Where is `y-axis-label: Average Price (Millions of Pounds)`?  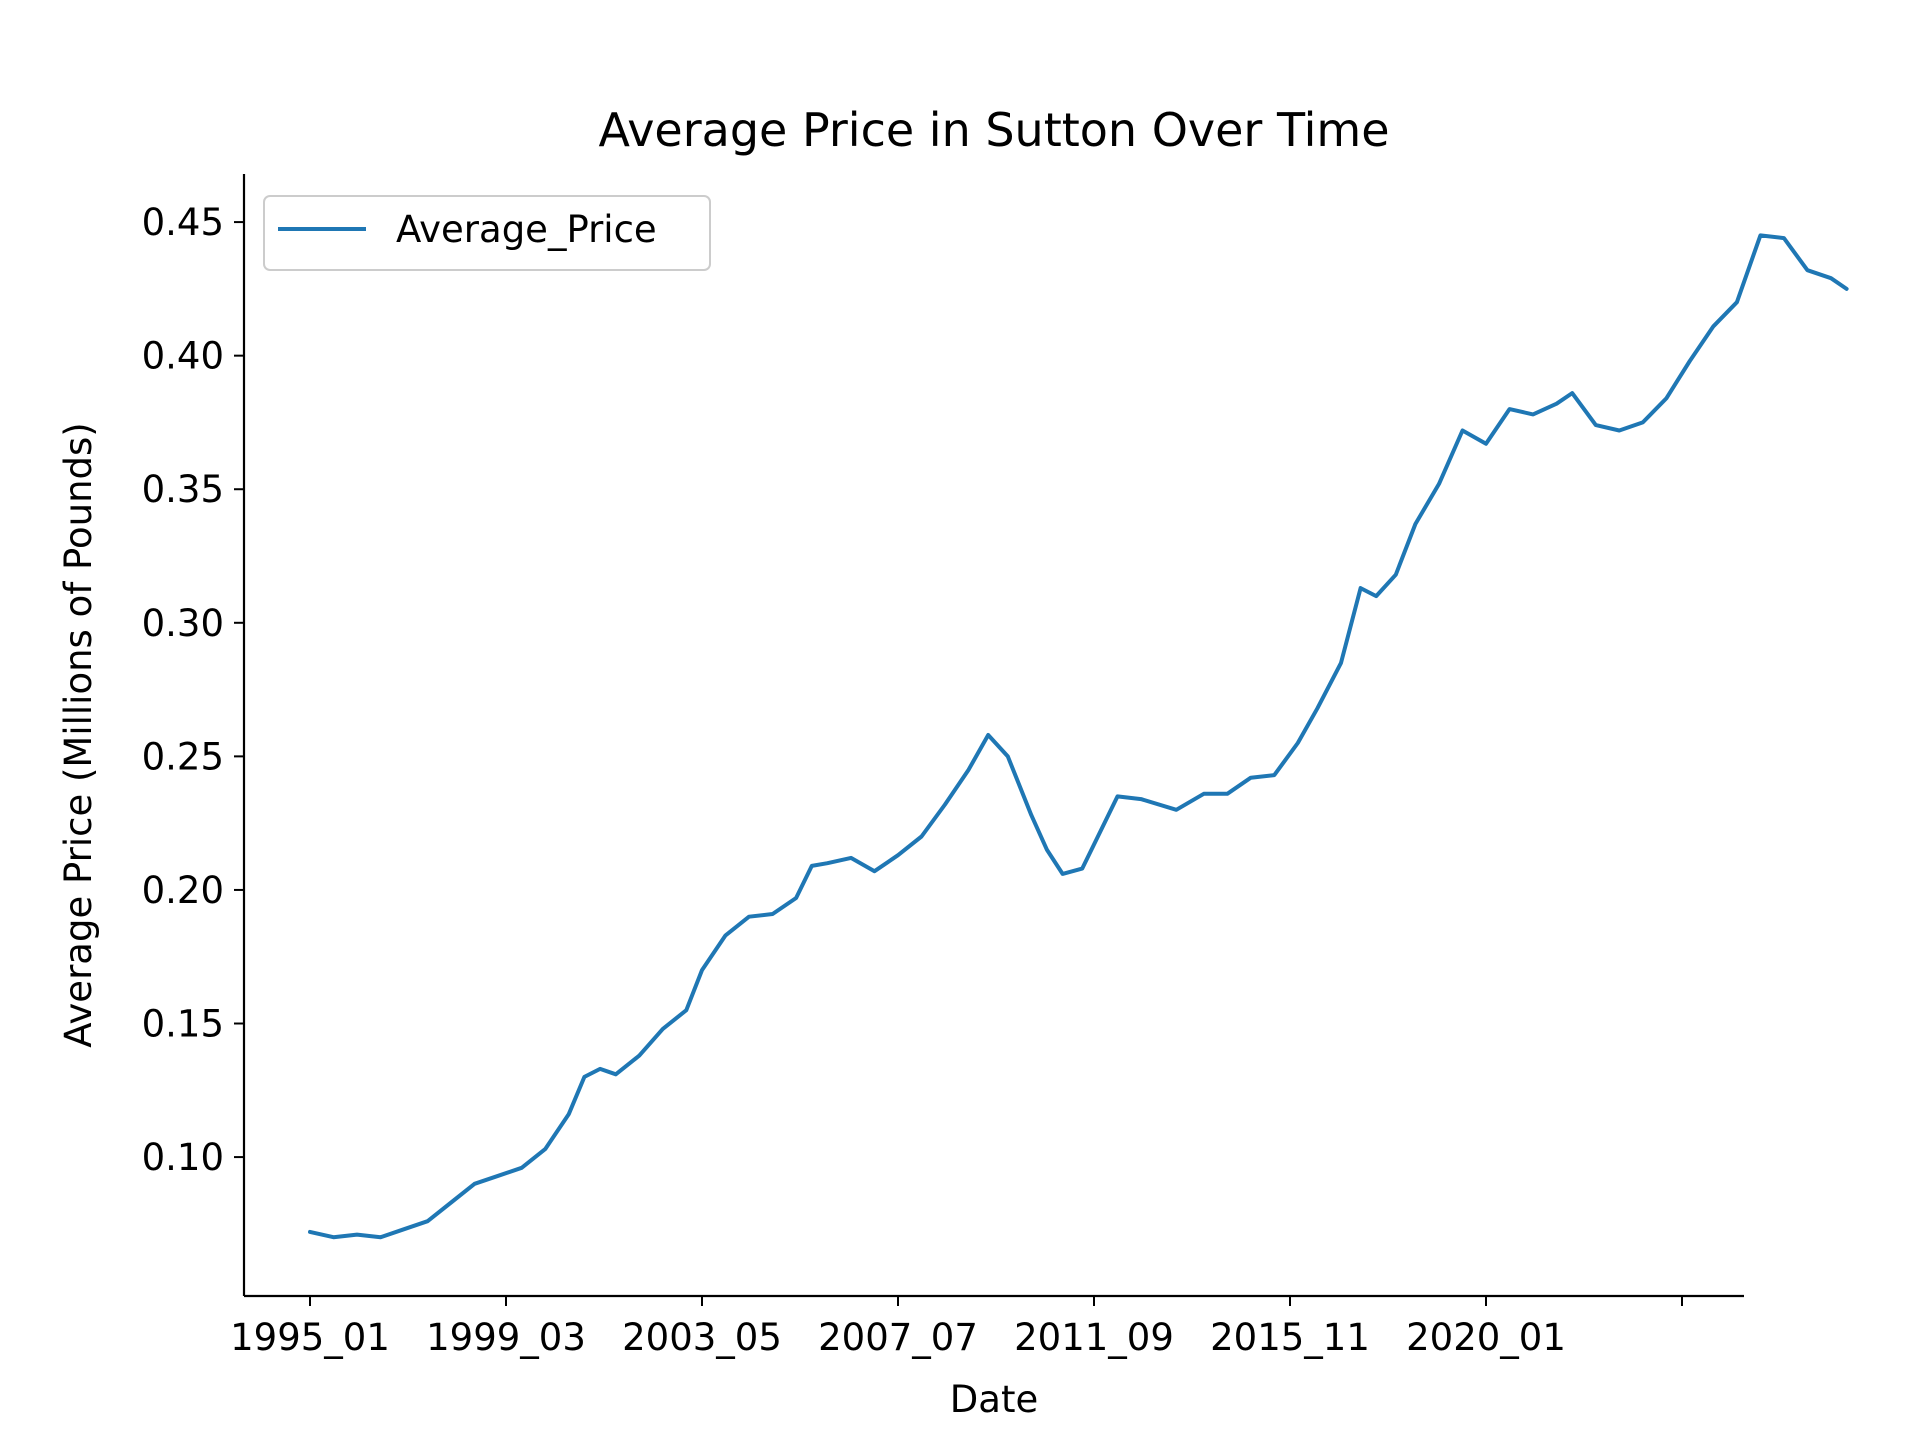 y-axis-label: Average Price (Millions of Pounds) is located at coordinates (78, 734).